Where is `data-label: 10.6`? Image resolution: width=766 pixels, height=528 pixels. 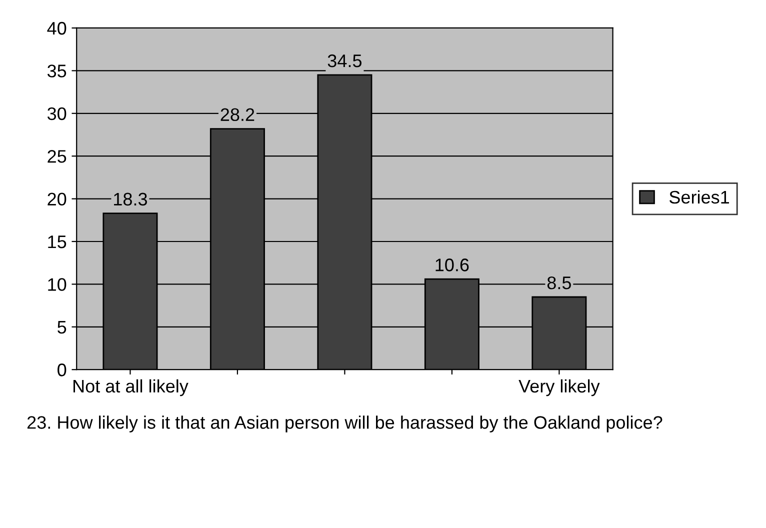 data-label: 10.6 is located at coordinates (452, 265).